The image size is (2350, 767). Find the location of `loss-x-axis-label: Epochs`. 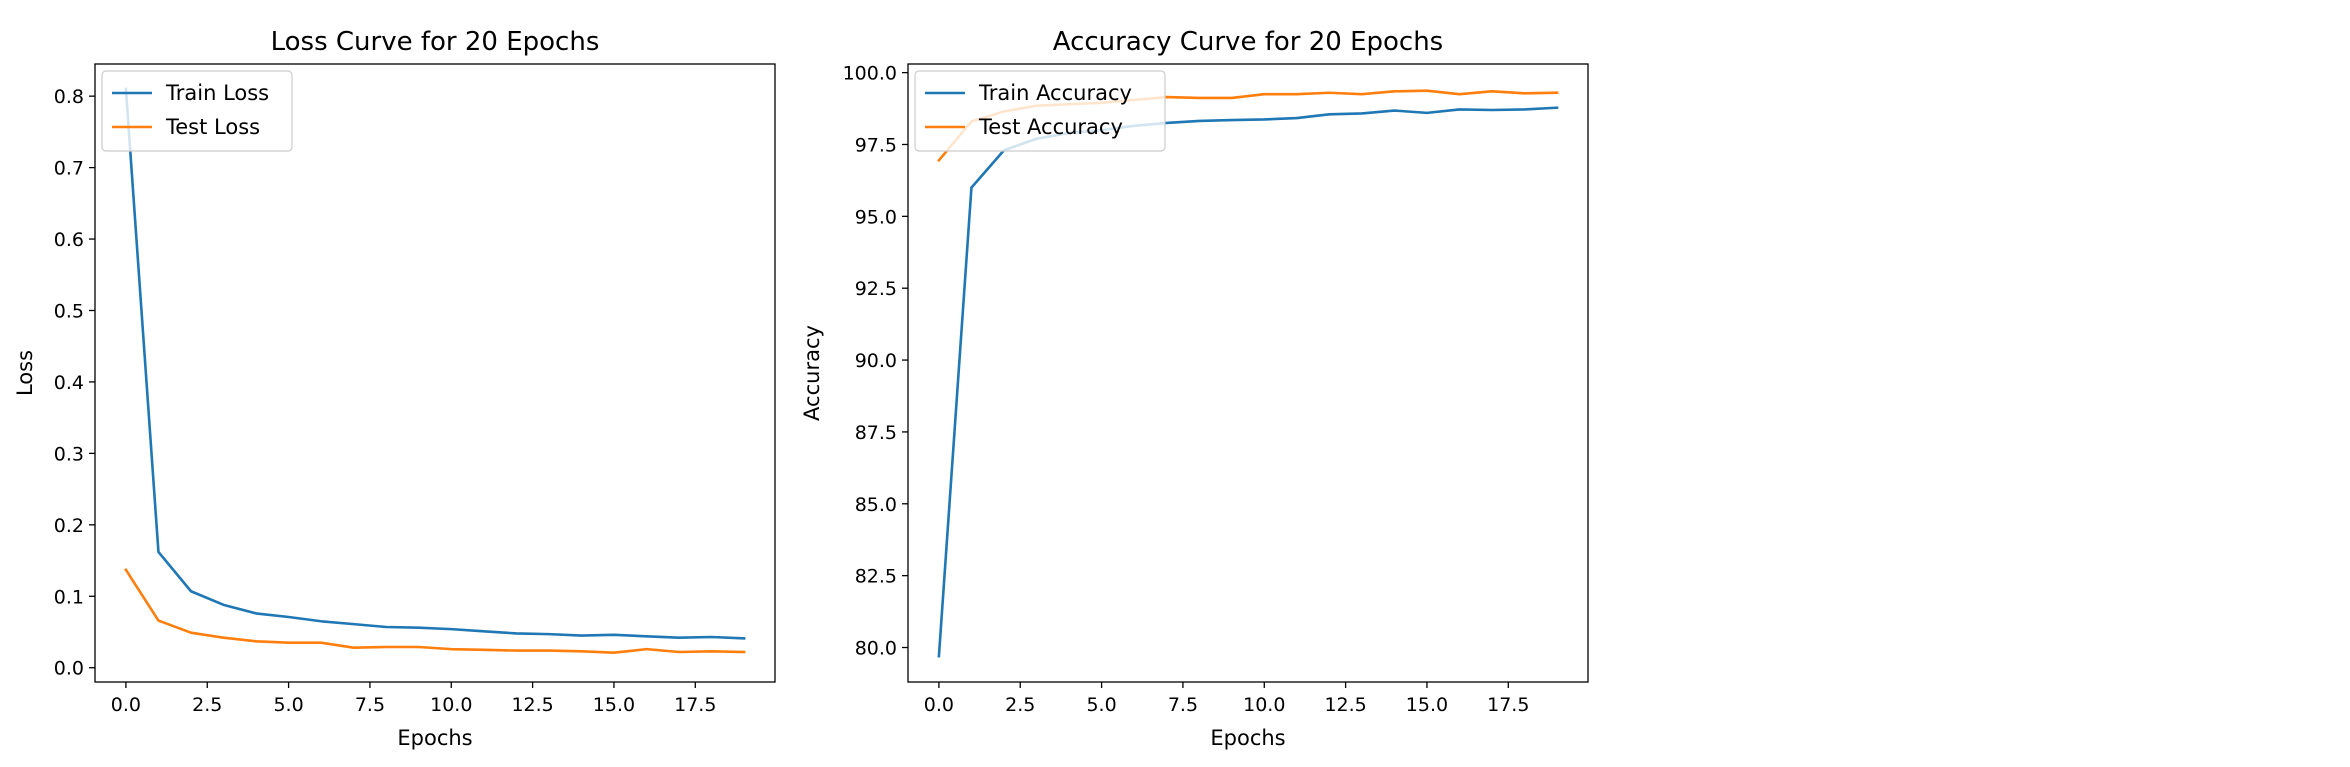

loss-x-axis-label: Epochs is located at coordinates (434, 738).